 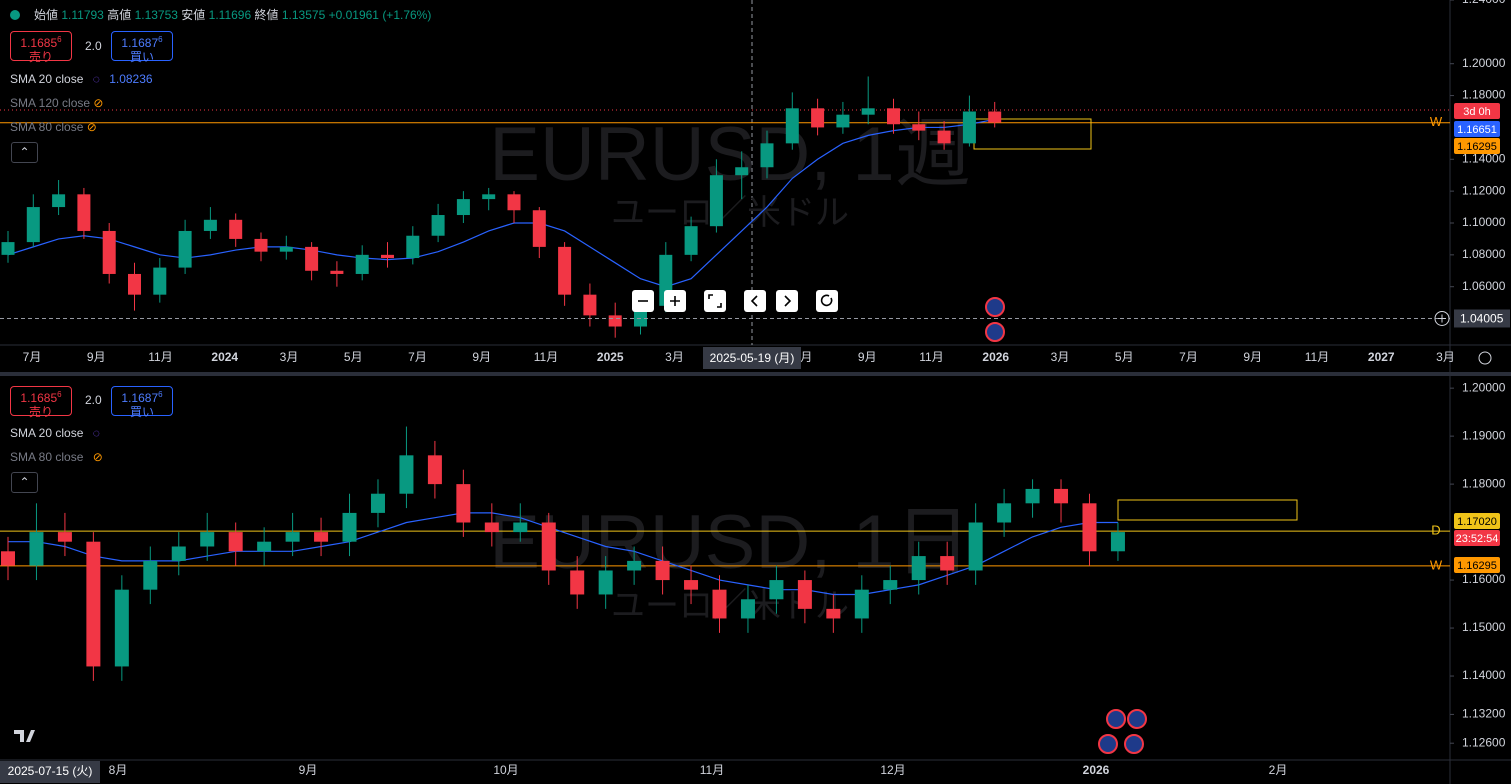 What do you see at coordinates (24, 736) in the screenshot?
I see `tv-logo` at bounding box center [24, 736].